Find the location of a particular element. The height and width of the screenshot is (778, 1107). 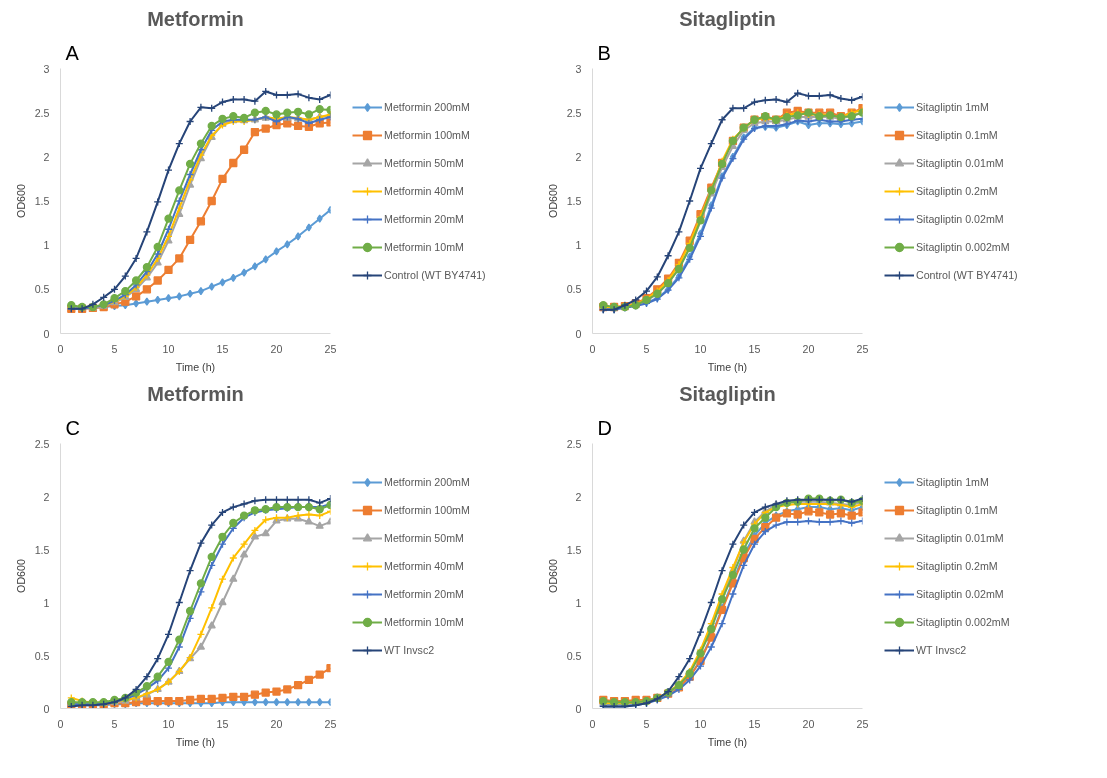

text: C is located at coordinates (72, 427).